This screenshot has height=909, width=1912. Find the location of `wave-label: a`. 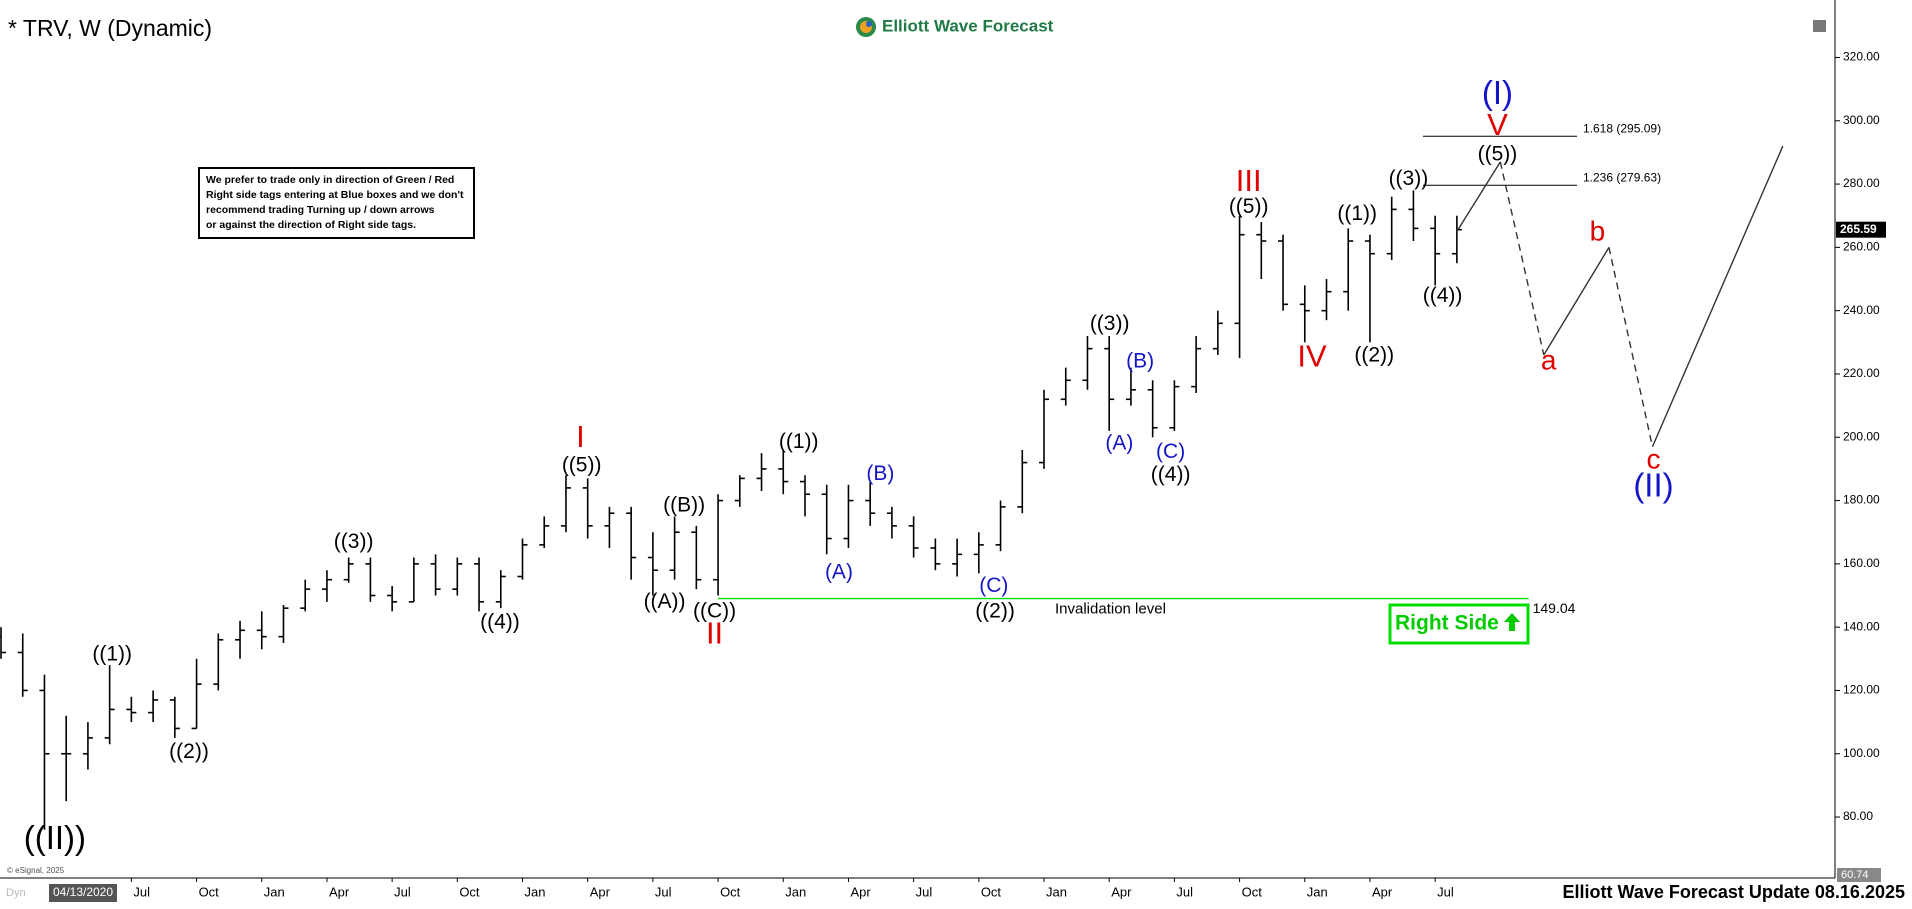

wave-label: a is located at coordinates (1549, 360).